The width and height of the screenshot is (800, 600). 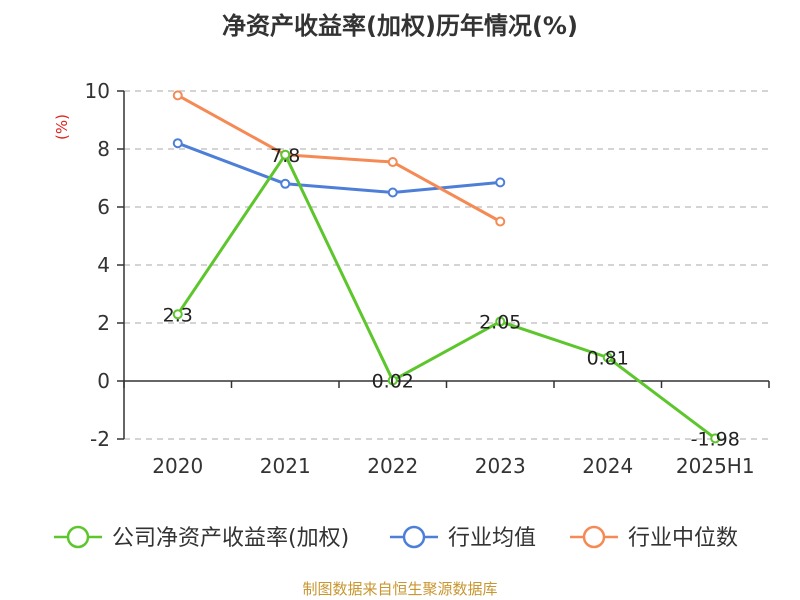 I want to click on legend-label: 公司净资产收益率(加权), so click(x=230, y=538).